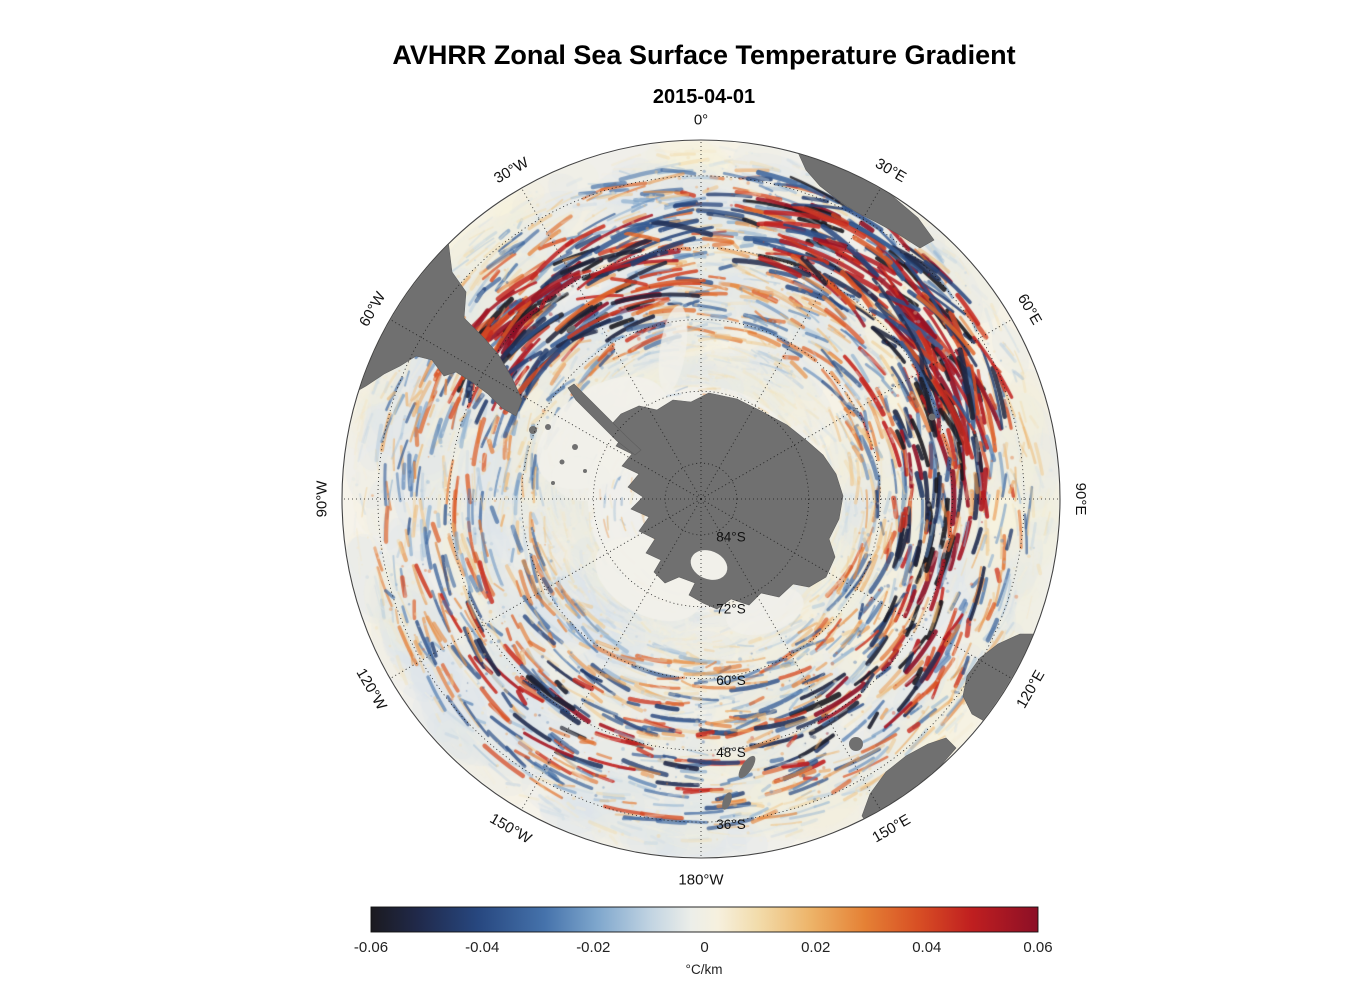 The height and width of the screenshot is (1000, 1356). I want to click on meridian-label: 60°E, so click(1029, 309).